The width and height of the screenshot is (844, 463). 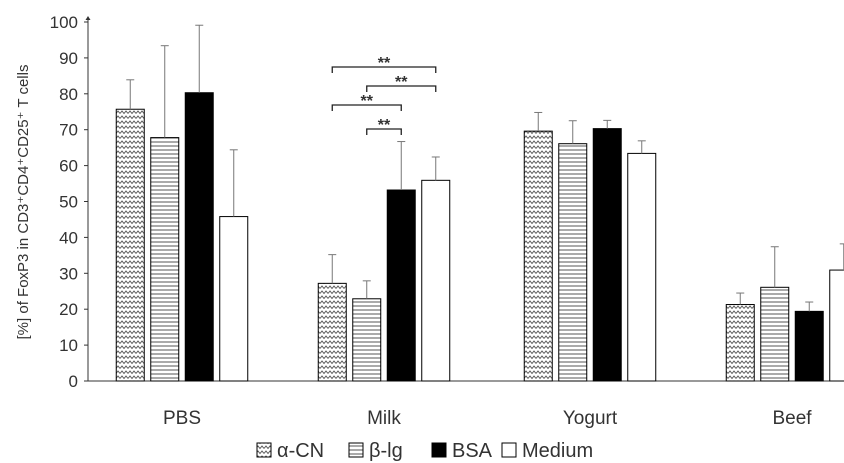 I want to click on bar-zigzag-yogurt, so click(x=538, y=256).